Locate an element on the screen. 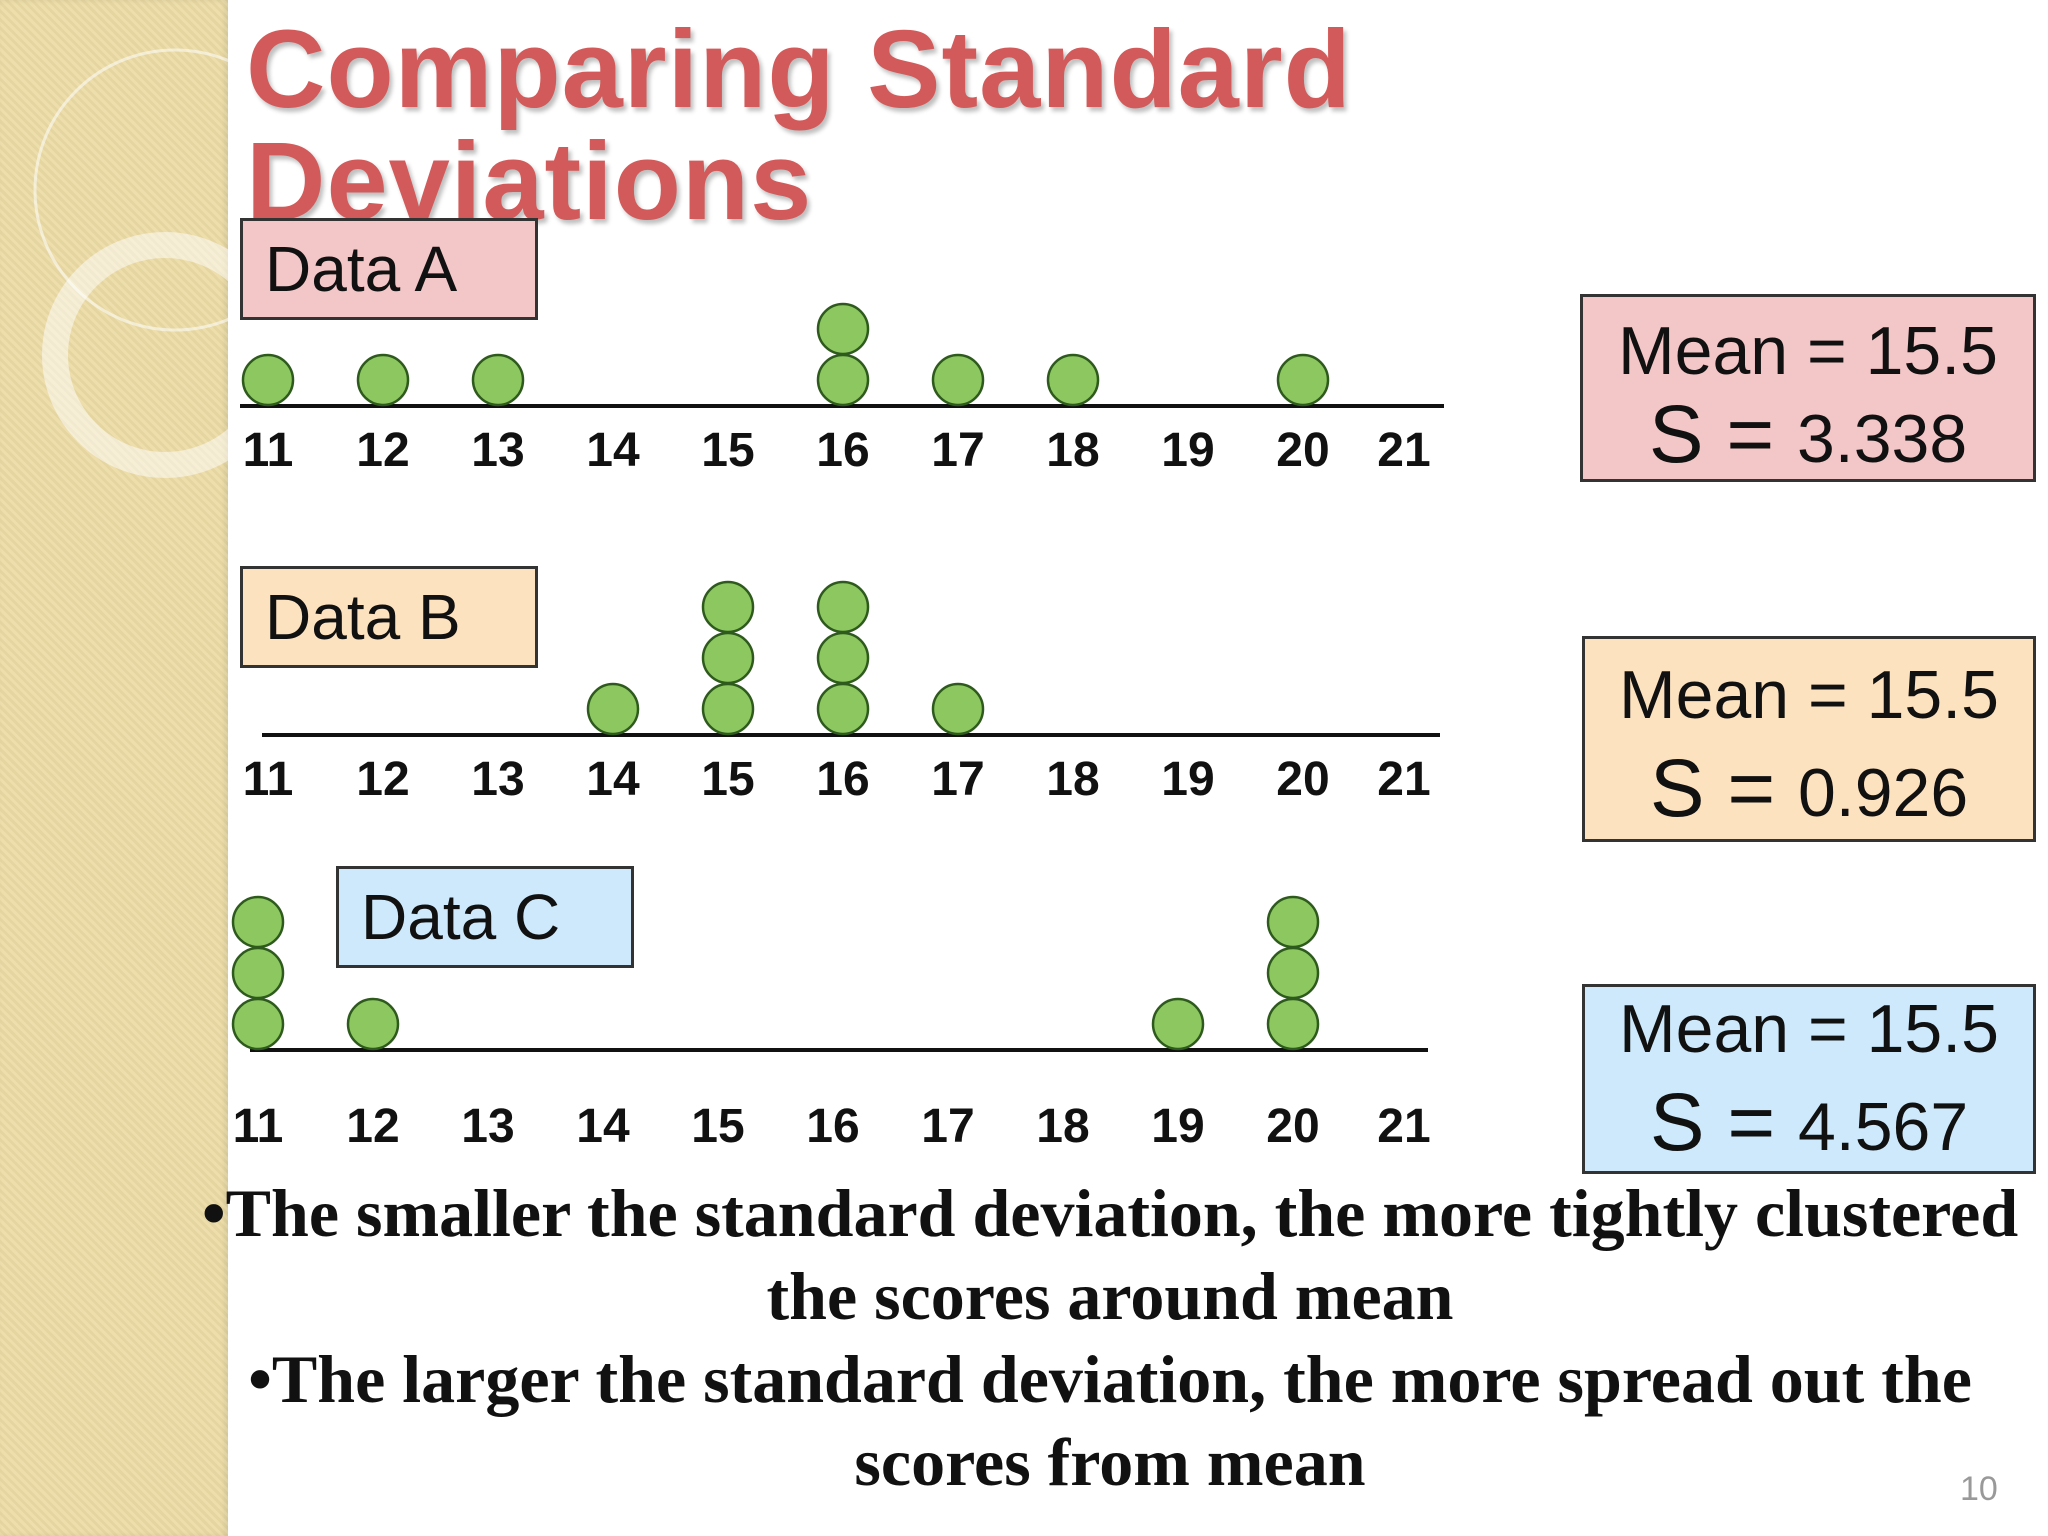 This screenshot has width=2048, height=1536. data-a-mean: Mean = 15.5 is located at coordinates (1808, 351).